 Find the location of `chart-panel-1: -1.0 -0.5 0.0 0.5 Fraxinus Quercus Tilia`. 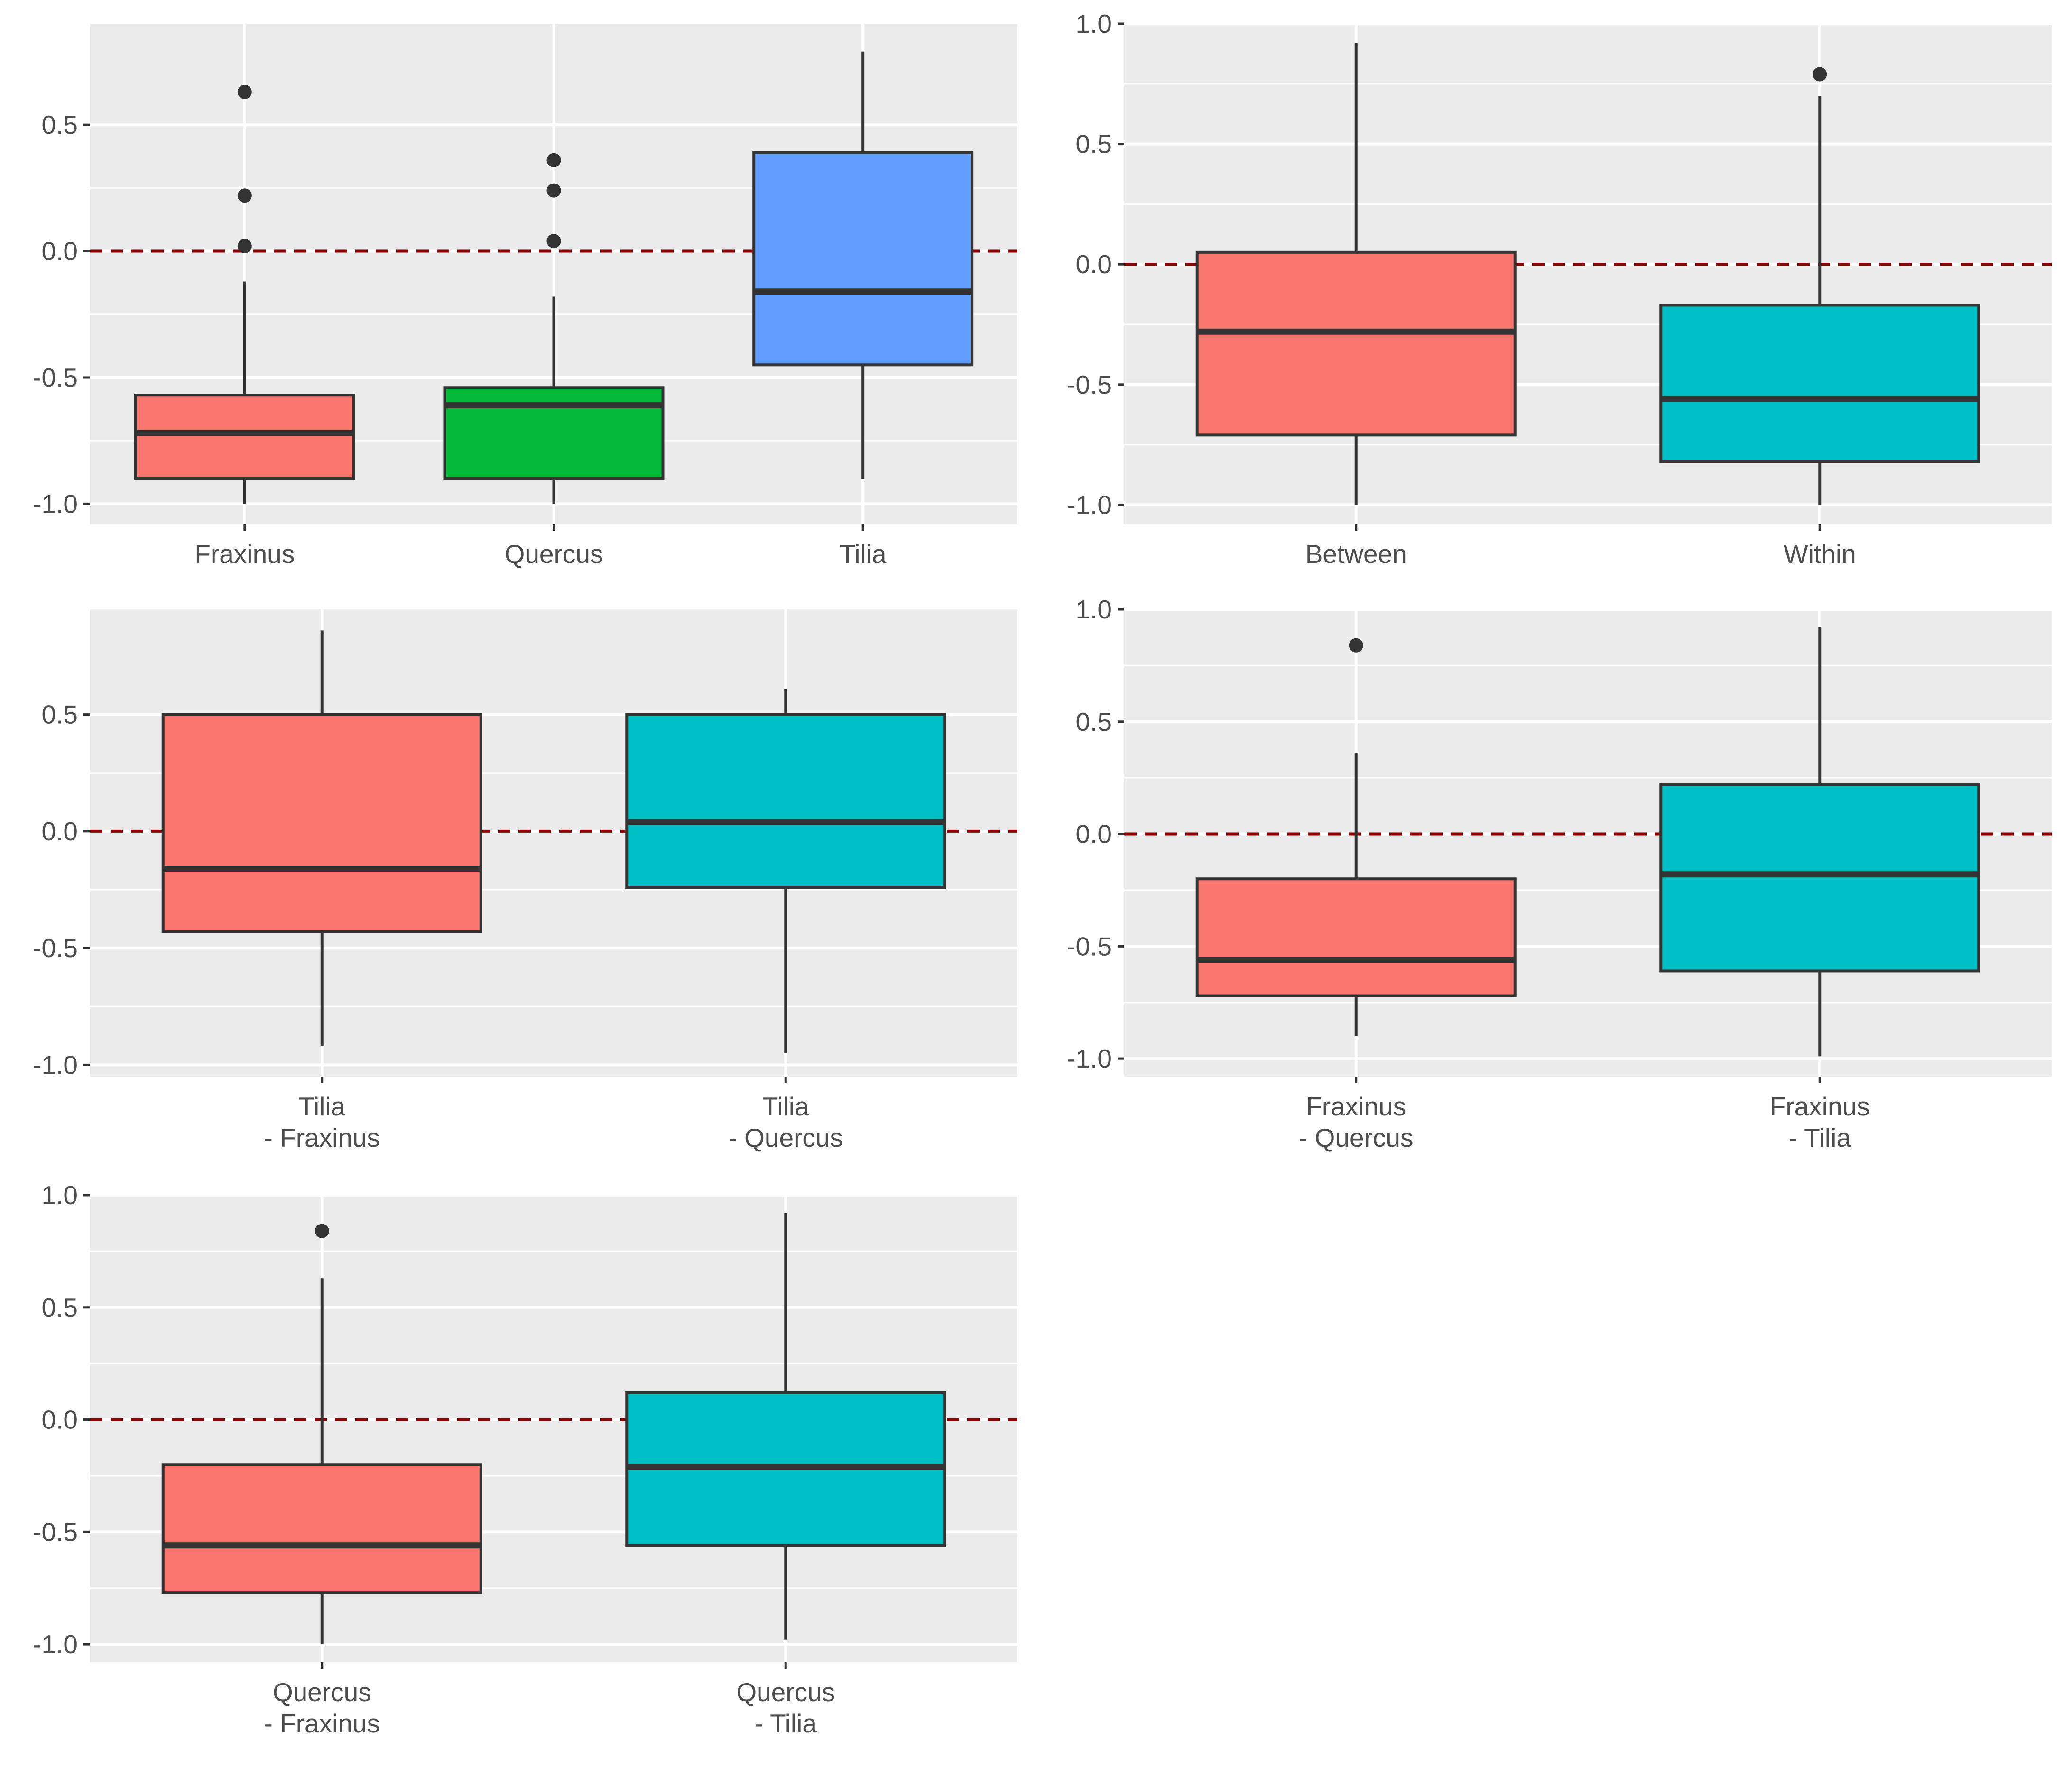

chart-panel-1: -1.0 -0.5 0.0 0.5 Fraxinus Quercus Tilia is located at coordinates (525, 296).